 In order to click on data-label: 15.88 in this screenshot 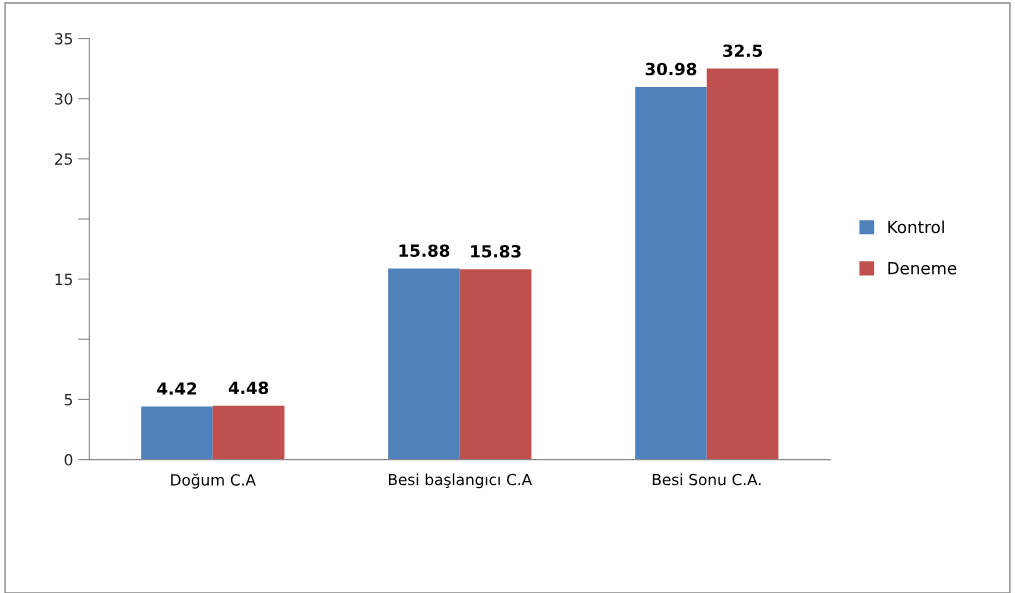, I will do `click(424, 250)`.